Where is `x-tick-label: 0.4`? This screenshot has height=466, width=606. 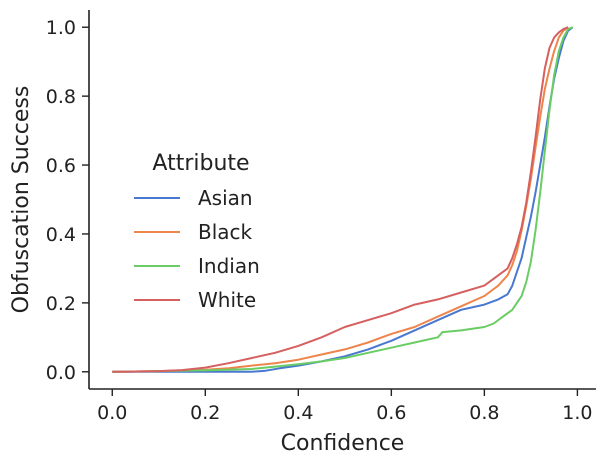 x-tick-label: 0.4 is located at coordinates (298, 413).